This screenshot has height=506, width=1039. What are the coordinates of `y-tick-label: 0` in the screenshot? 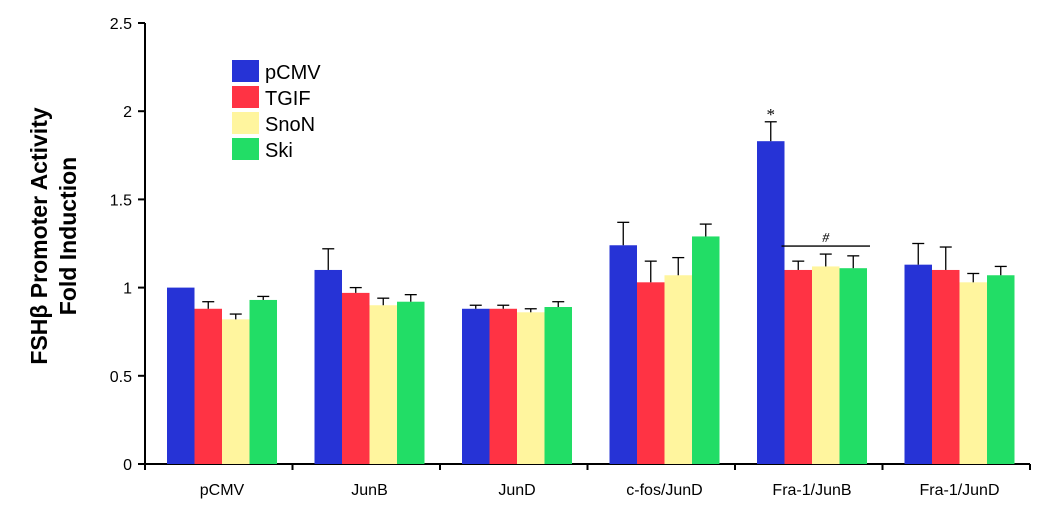 It's located at (127, 465).